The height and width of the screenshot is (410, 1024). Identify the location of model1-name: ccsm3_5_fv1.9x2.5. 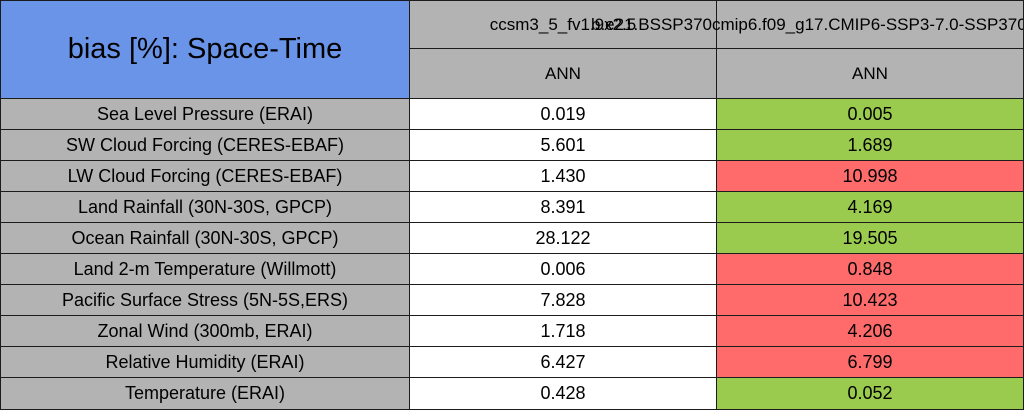
(563, 24).